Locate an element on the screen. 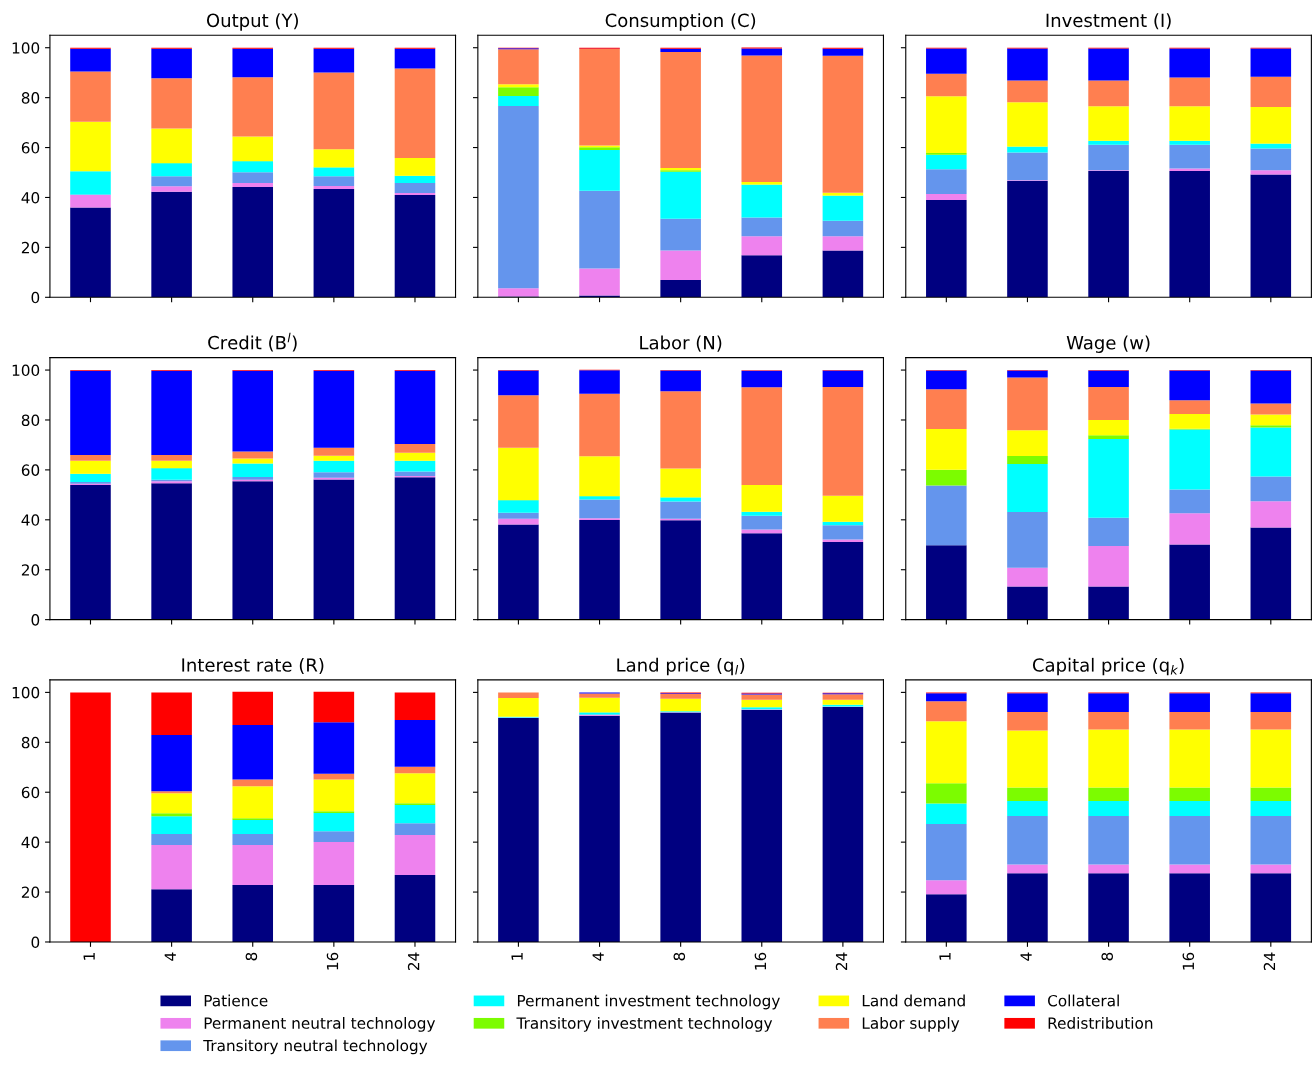  legend-label: Collateral is located at coordinates (1083, 1000).